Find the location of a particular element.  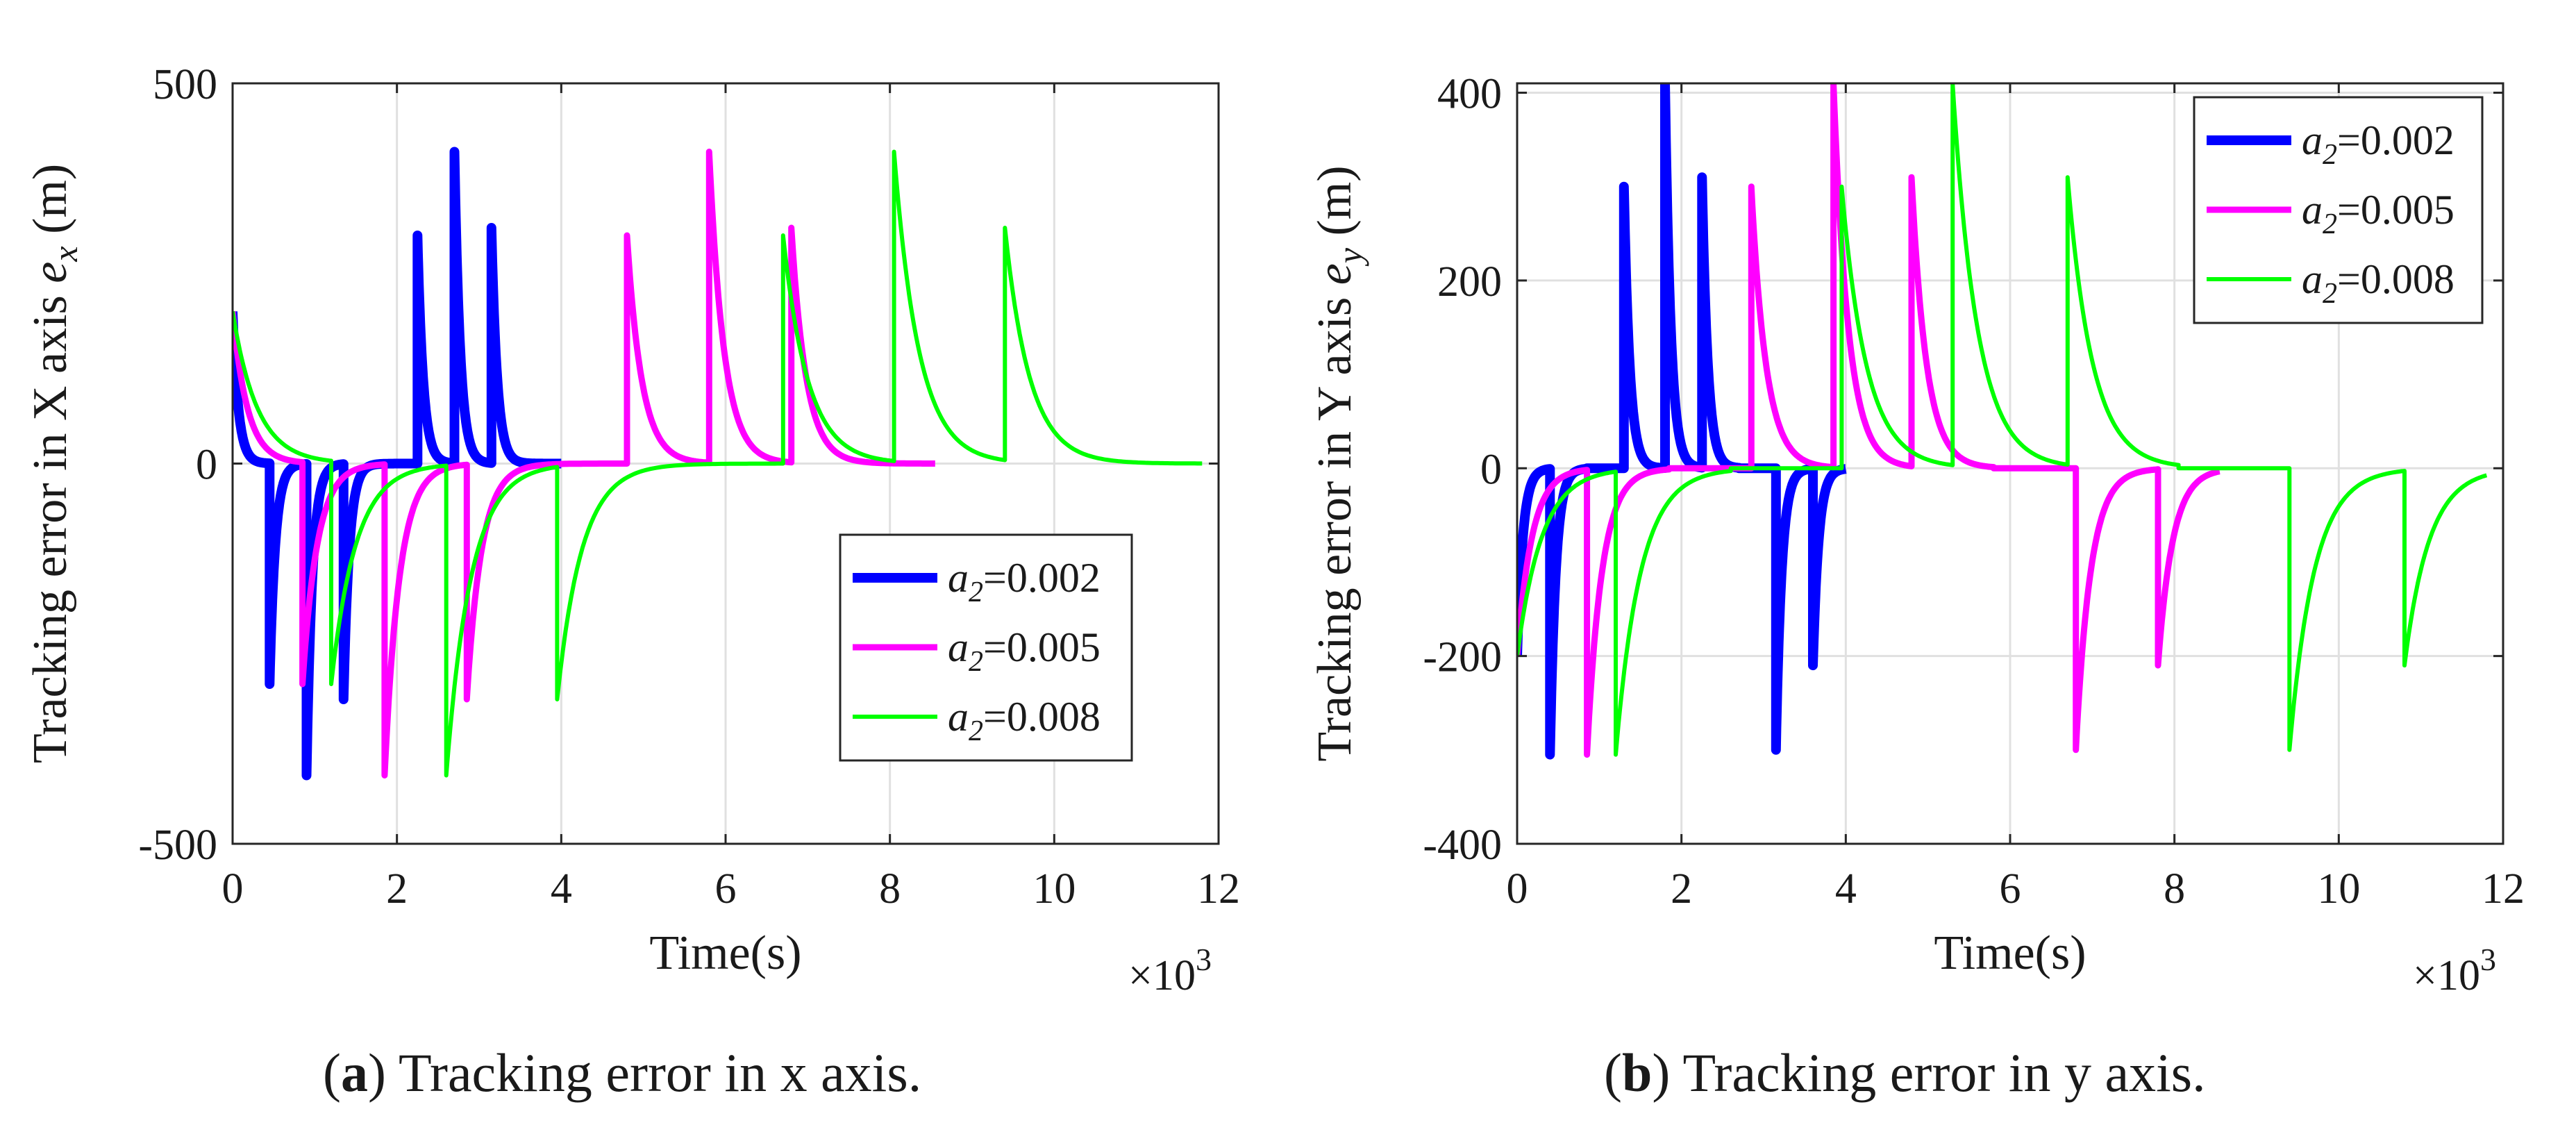

series-line-blue is located at coordinates (1683, 421).